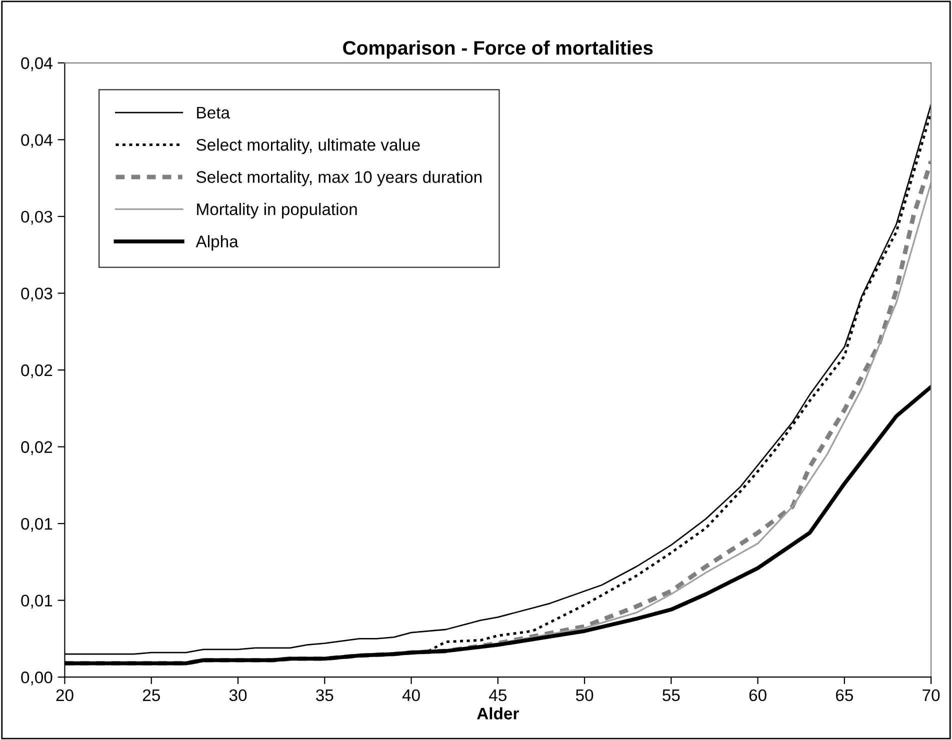  I want to click on legend-label: Beta, so click(213, 112).